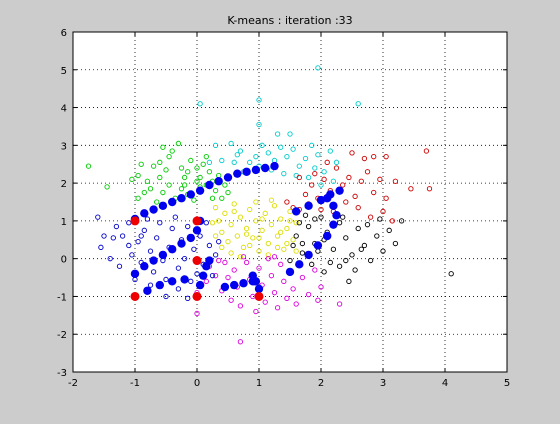 This screenshot has height=424, width=560. Describe the element at coordinates (135, 383) in the screenshot. I see `x-tick-label: -1` at that location.